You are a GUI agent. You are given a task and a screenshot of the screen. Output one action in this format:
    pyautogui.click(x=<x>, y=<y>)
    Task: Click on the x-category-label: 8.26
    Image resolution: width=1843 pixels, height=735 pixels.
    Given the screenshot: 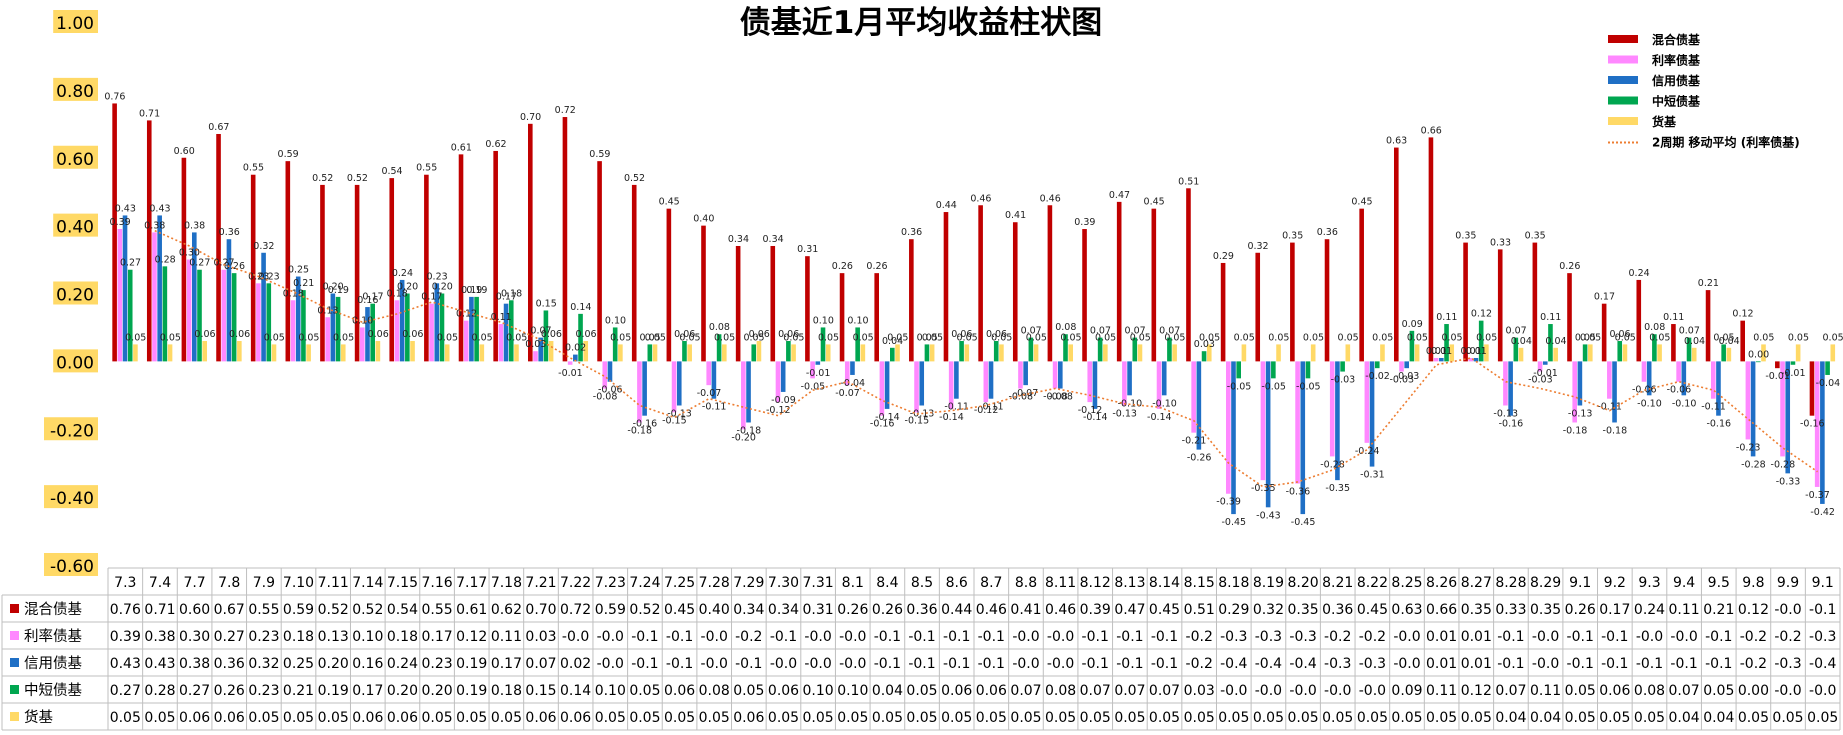 What is the action you would take?
    pyautogui.click(x=1441, y=583)
    